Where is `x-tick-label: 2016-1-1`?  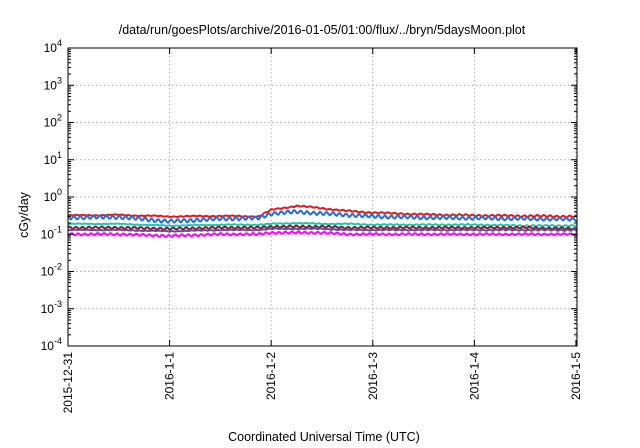
x-tick-label: 2016-1-1 is located at coordinates (170, 376).